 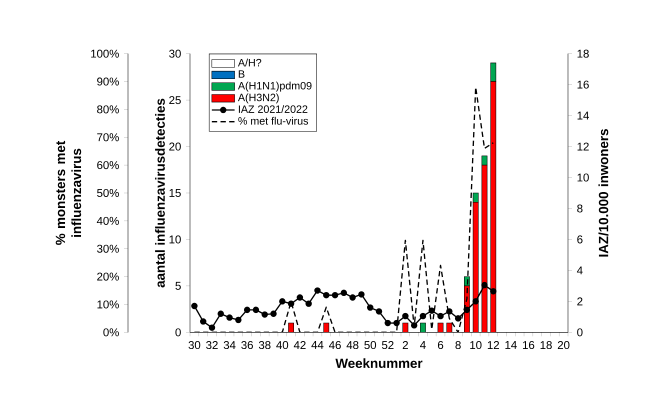 What do you see at coordinates (258, 98) in the screenshot?
I see `legend-label: A(H3N2)` at bounding box center [258, 98].